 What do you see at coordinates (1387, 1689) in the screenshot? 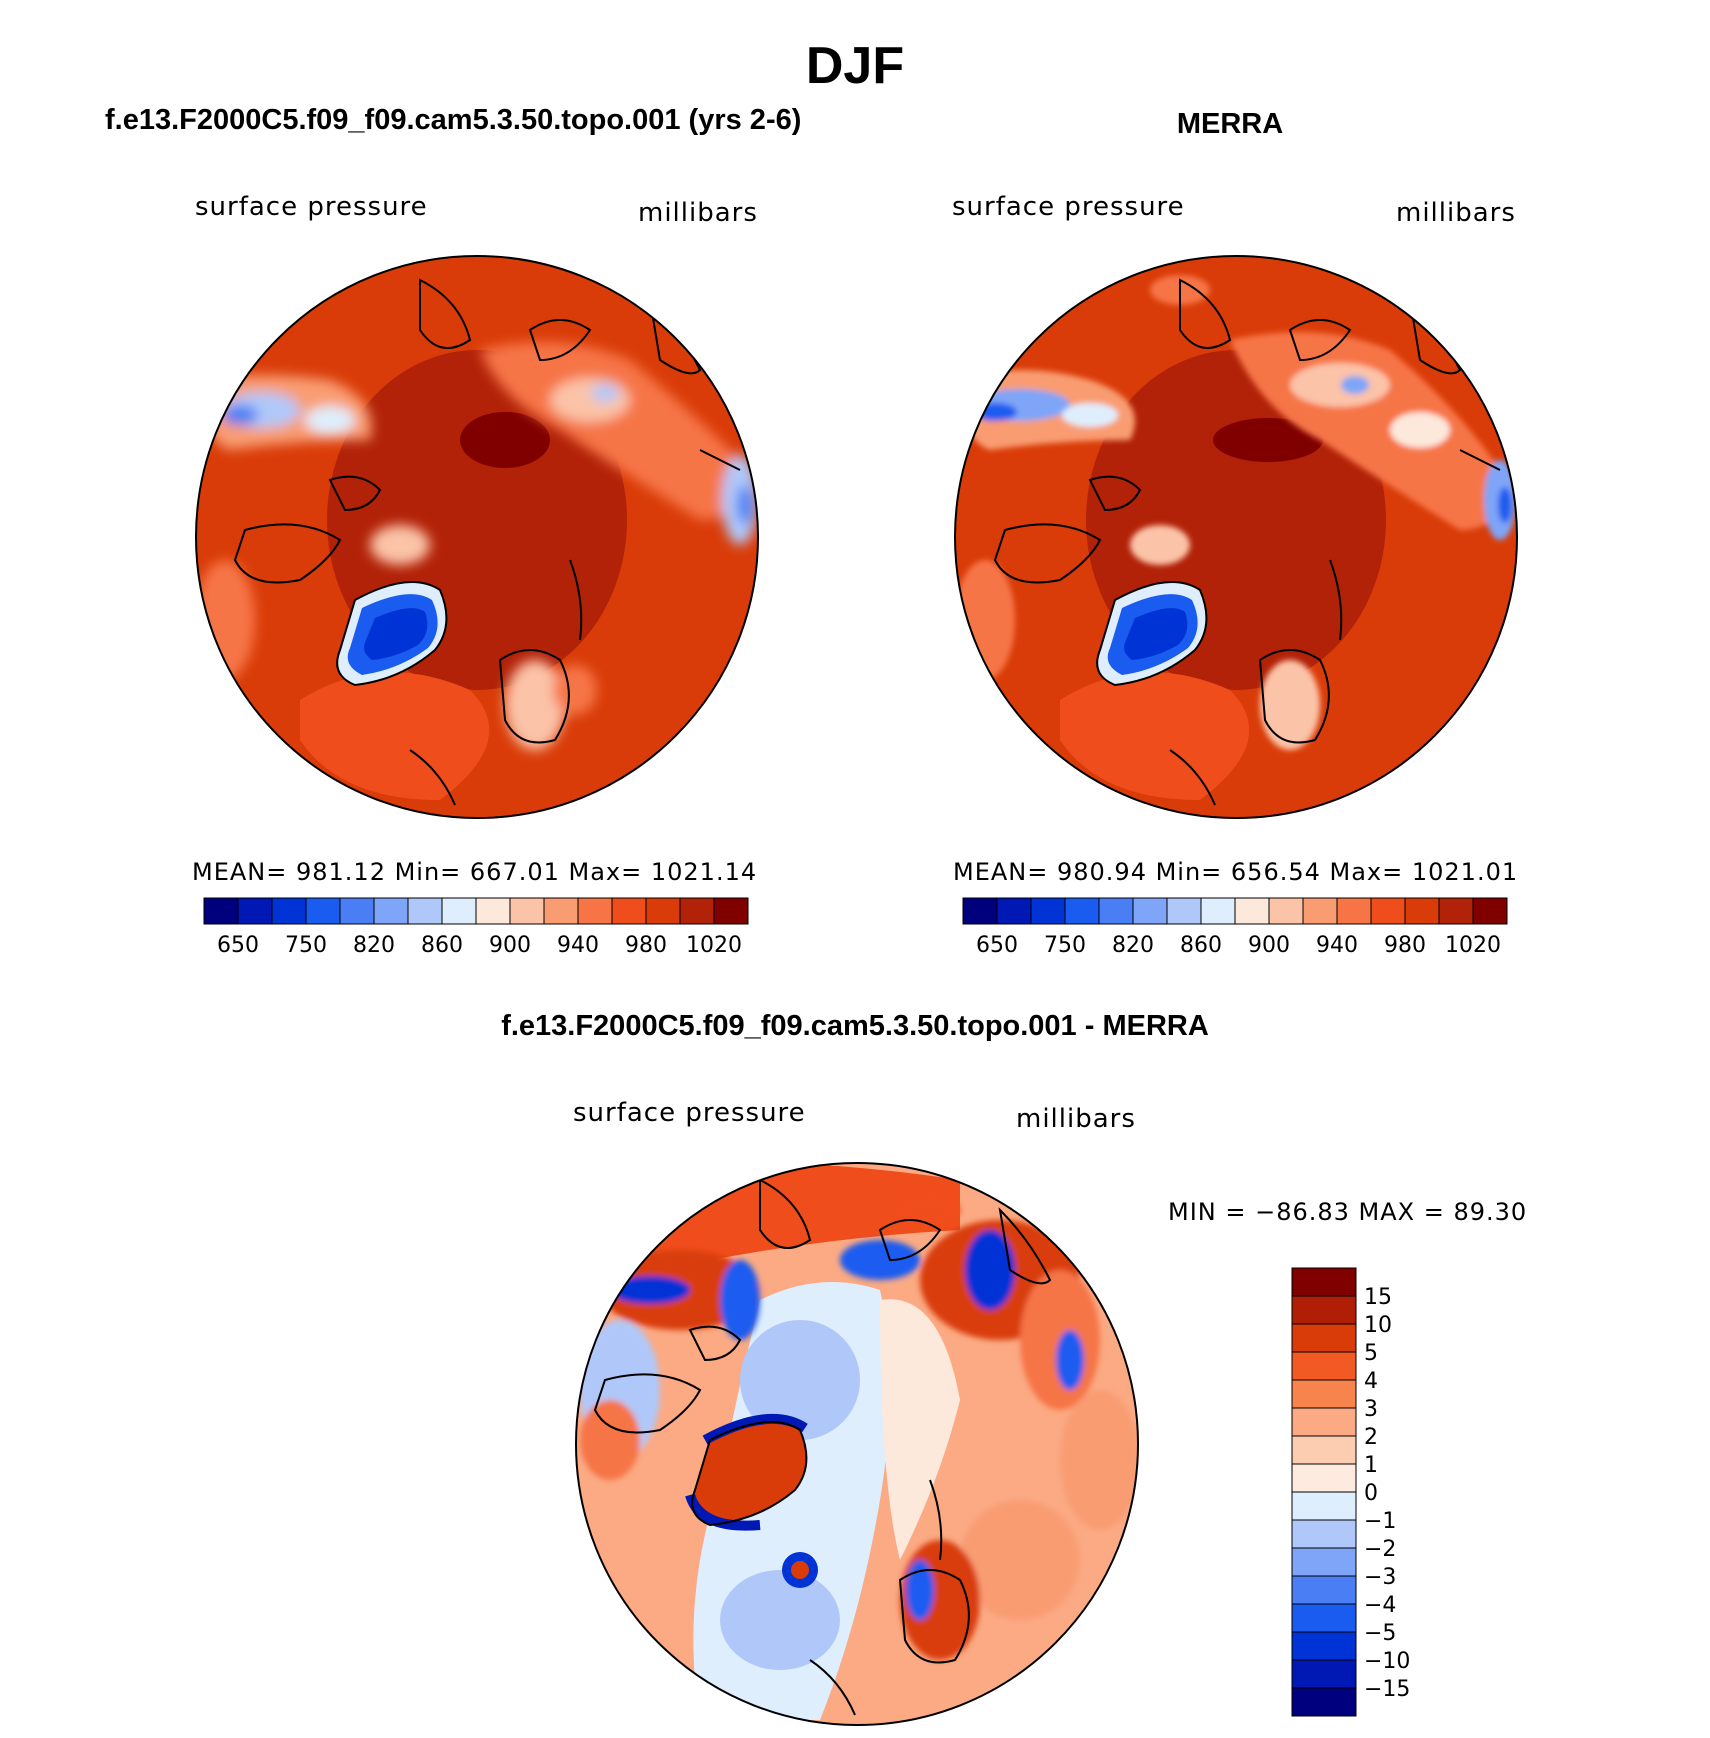
I see `diff-colorbar-tick-label: −15` at bounding box center [1387, 1689].